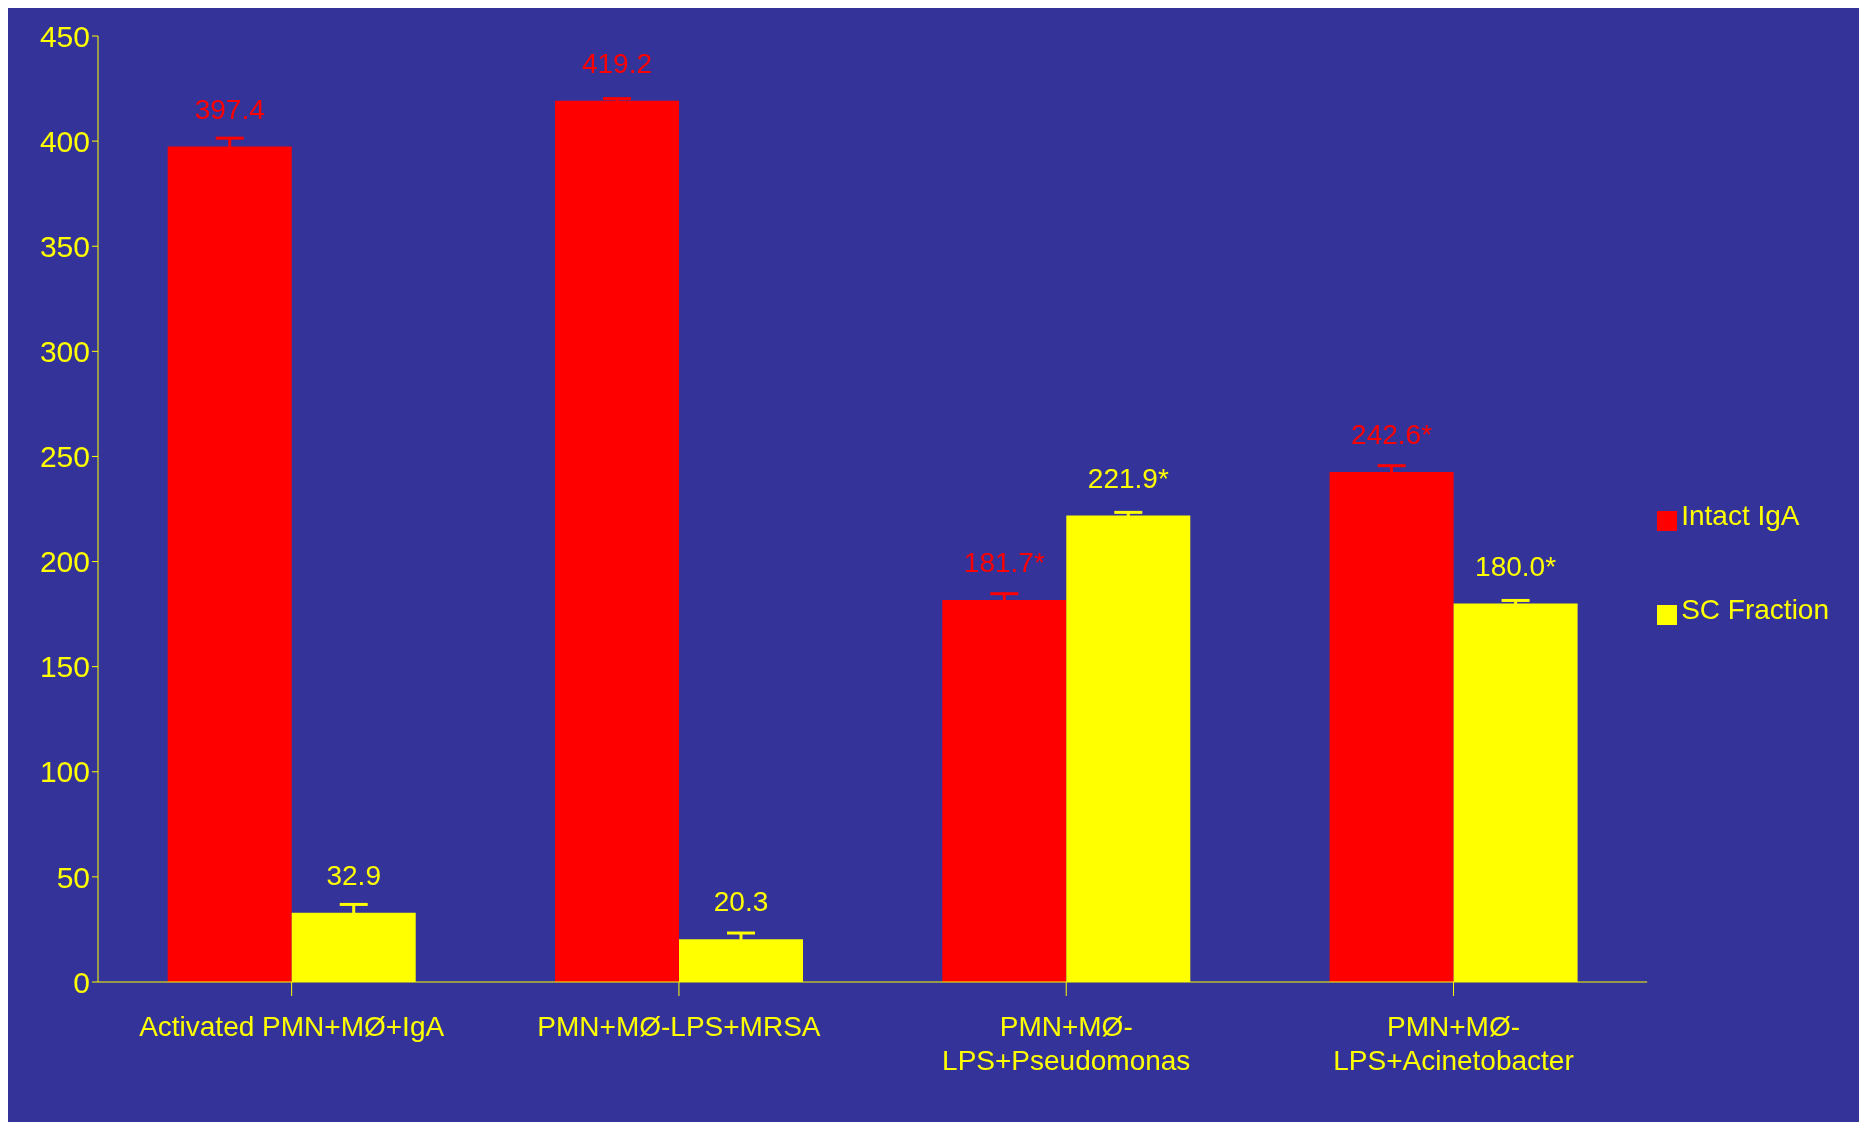 Image resolution: width=1867 pixels, height=1130 pixels. What do you see at coordinates (64, 246) in the screenshot?
I see `y-tick-label: 350` at bounding box center [64, 246].